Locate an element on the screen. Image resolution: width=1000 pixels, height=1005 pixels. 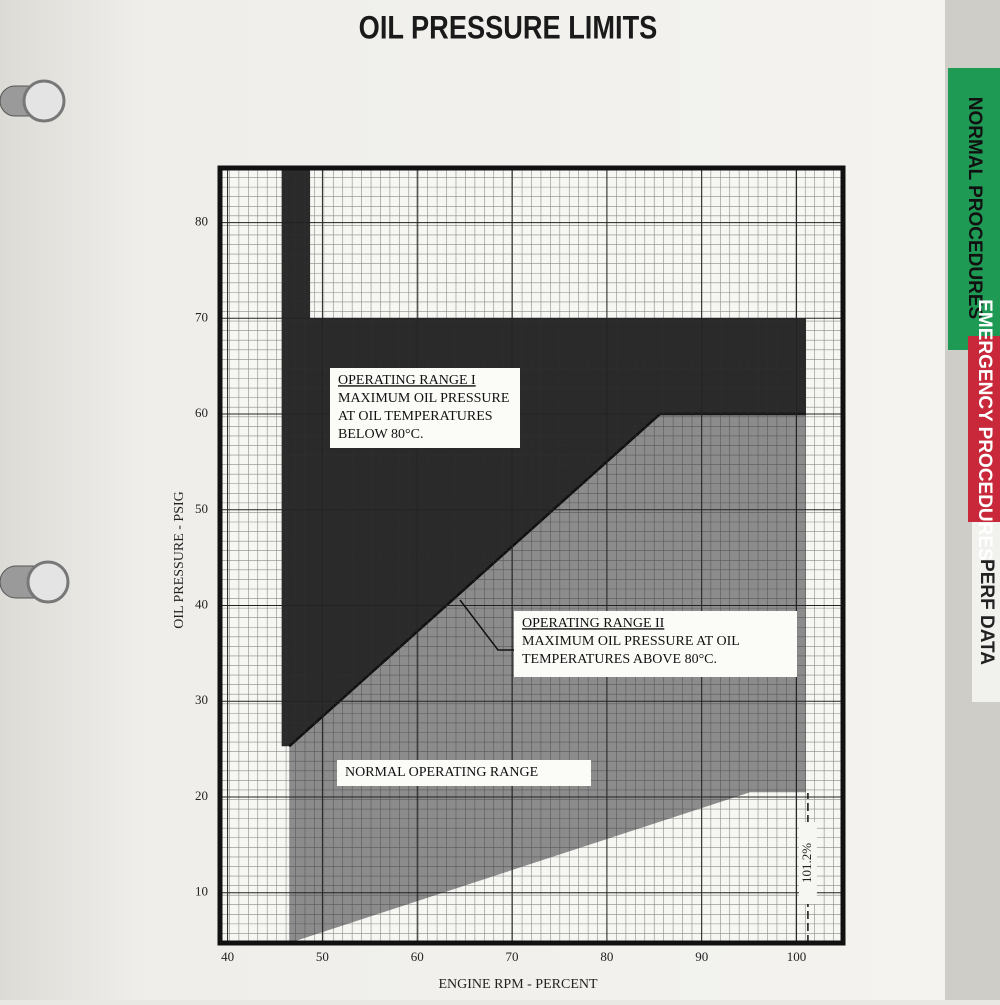
reference-label-bg is located at coordinates (807, 863).